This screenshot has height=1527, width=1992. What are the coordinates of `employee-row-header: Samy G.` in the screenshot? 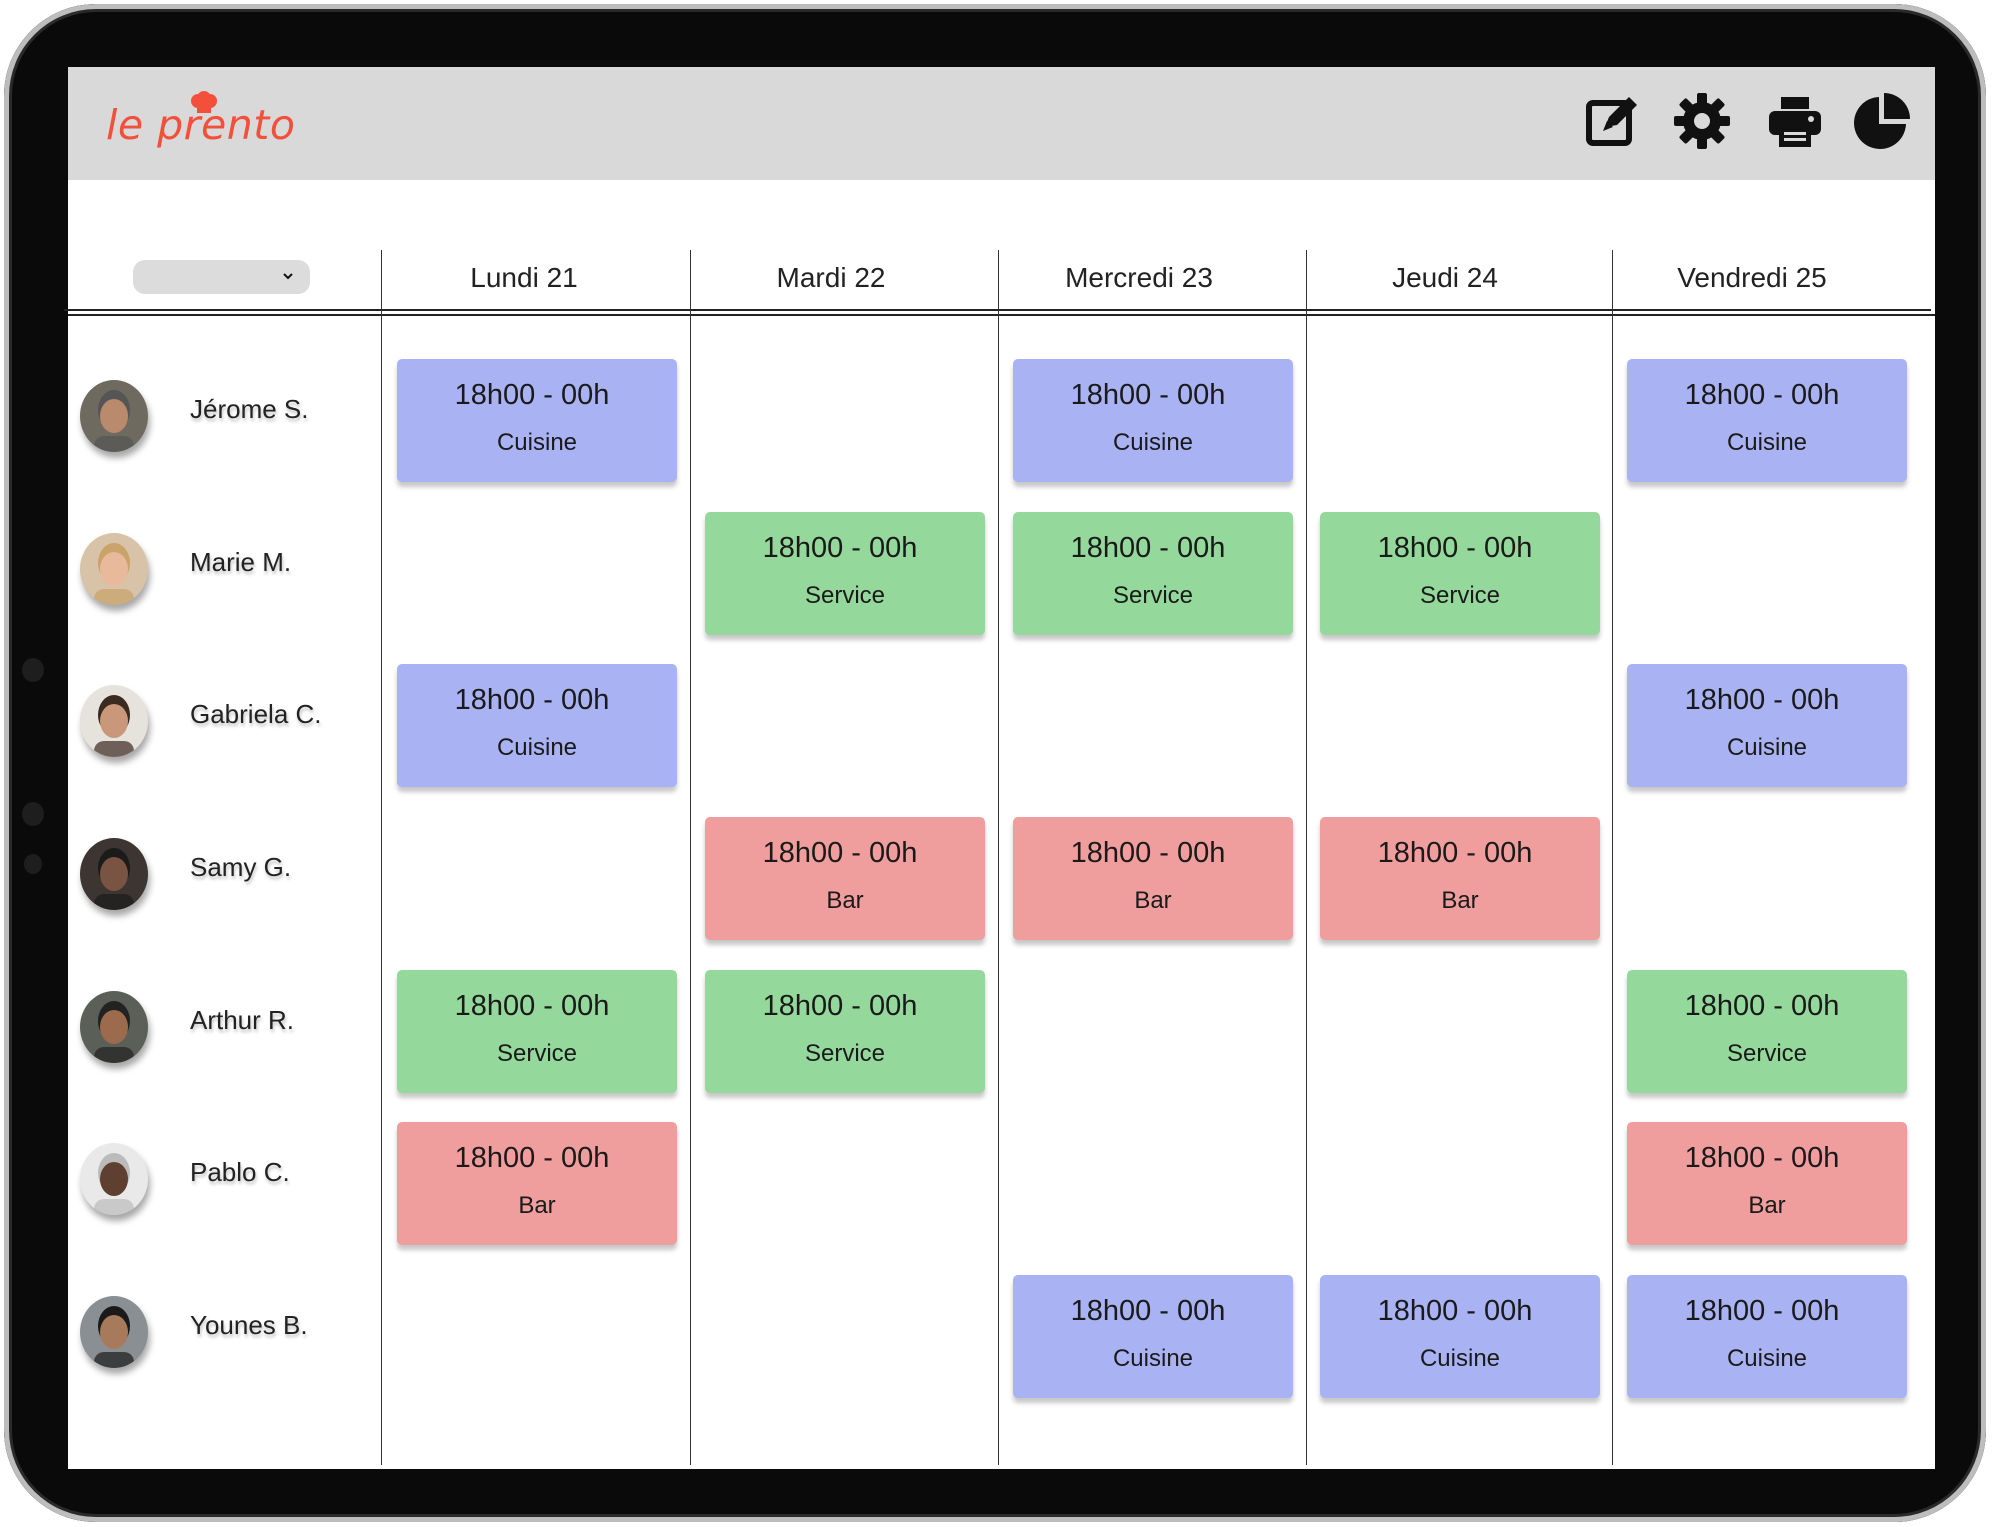 It's located at (230, 874).